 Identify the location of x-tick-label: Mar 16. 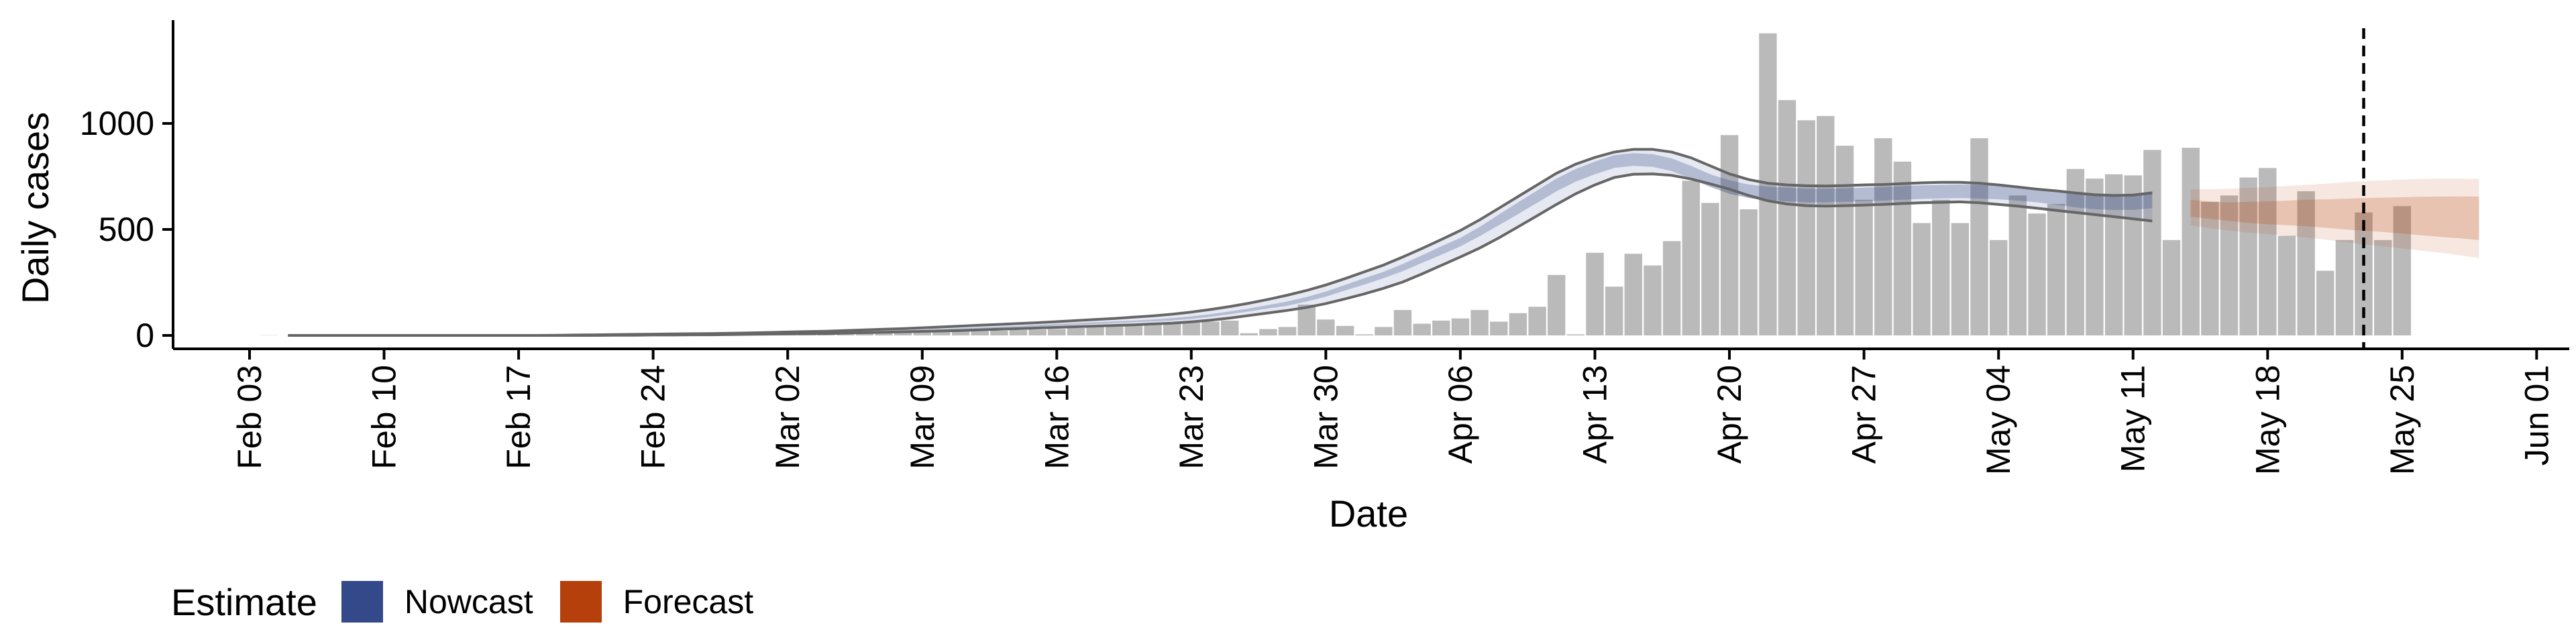
(1056, 417).